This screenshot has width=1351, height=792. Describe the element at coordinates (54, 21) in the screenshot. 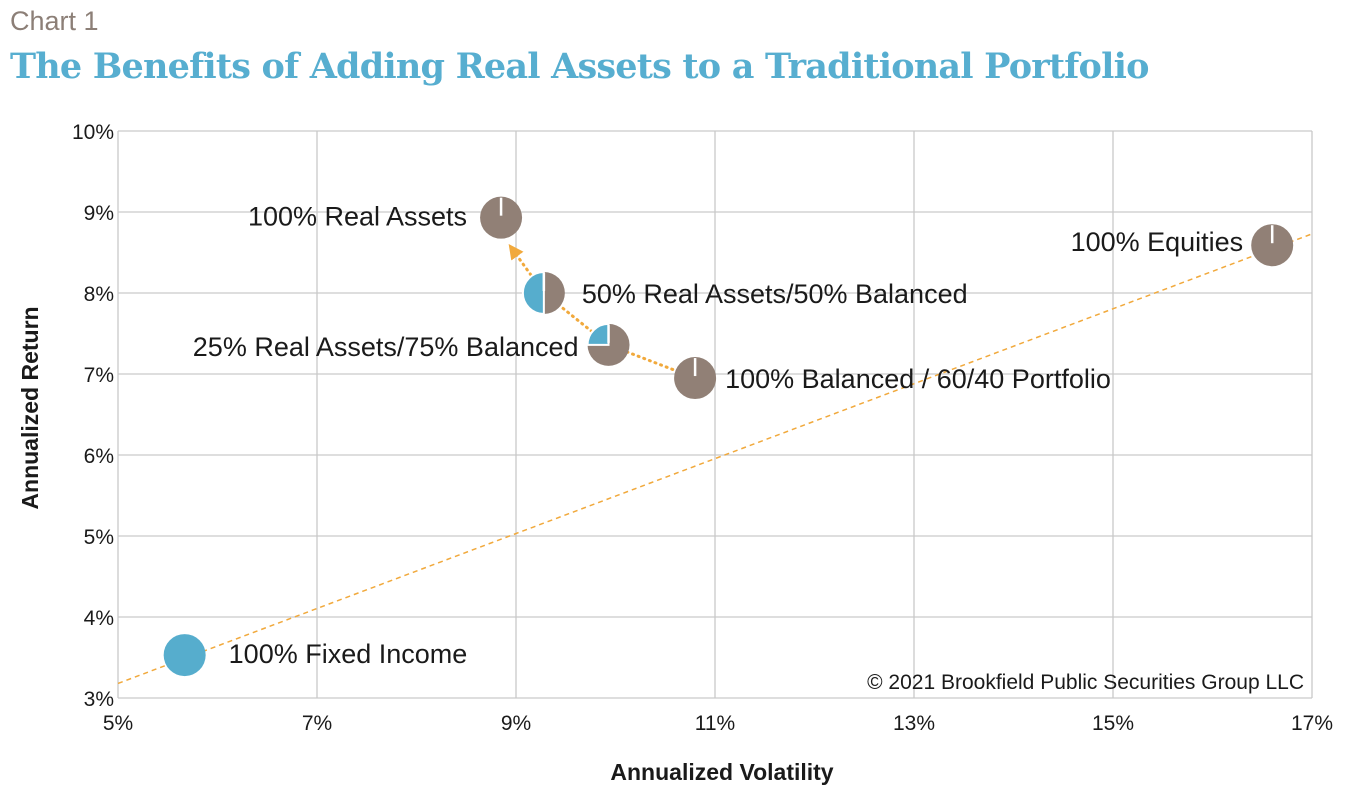

I see `chart-kicker: Chart 1` at that location.